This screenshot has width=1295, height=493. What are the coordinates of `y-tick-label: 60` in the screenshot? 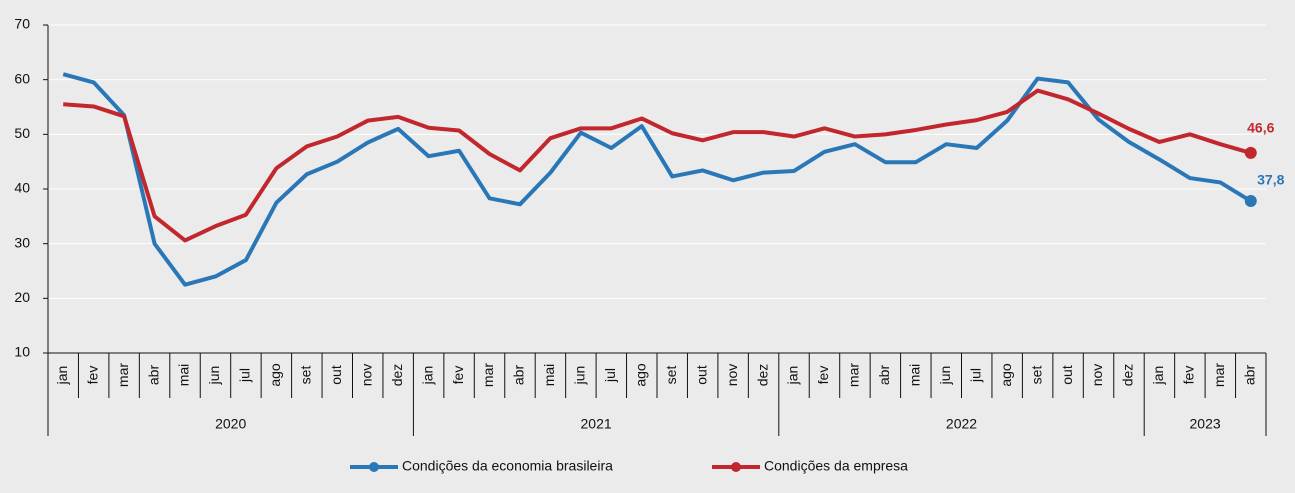 It's located at (22, 78).